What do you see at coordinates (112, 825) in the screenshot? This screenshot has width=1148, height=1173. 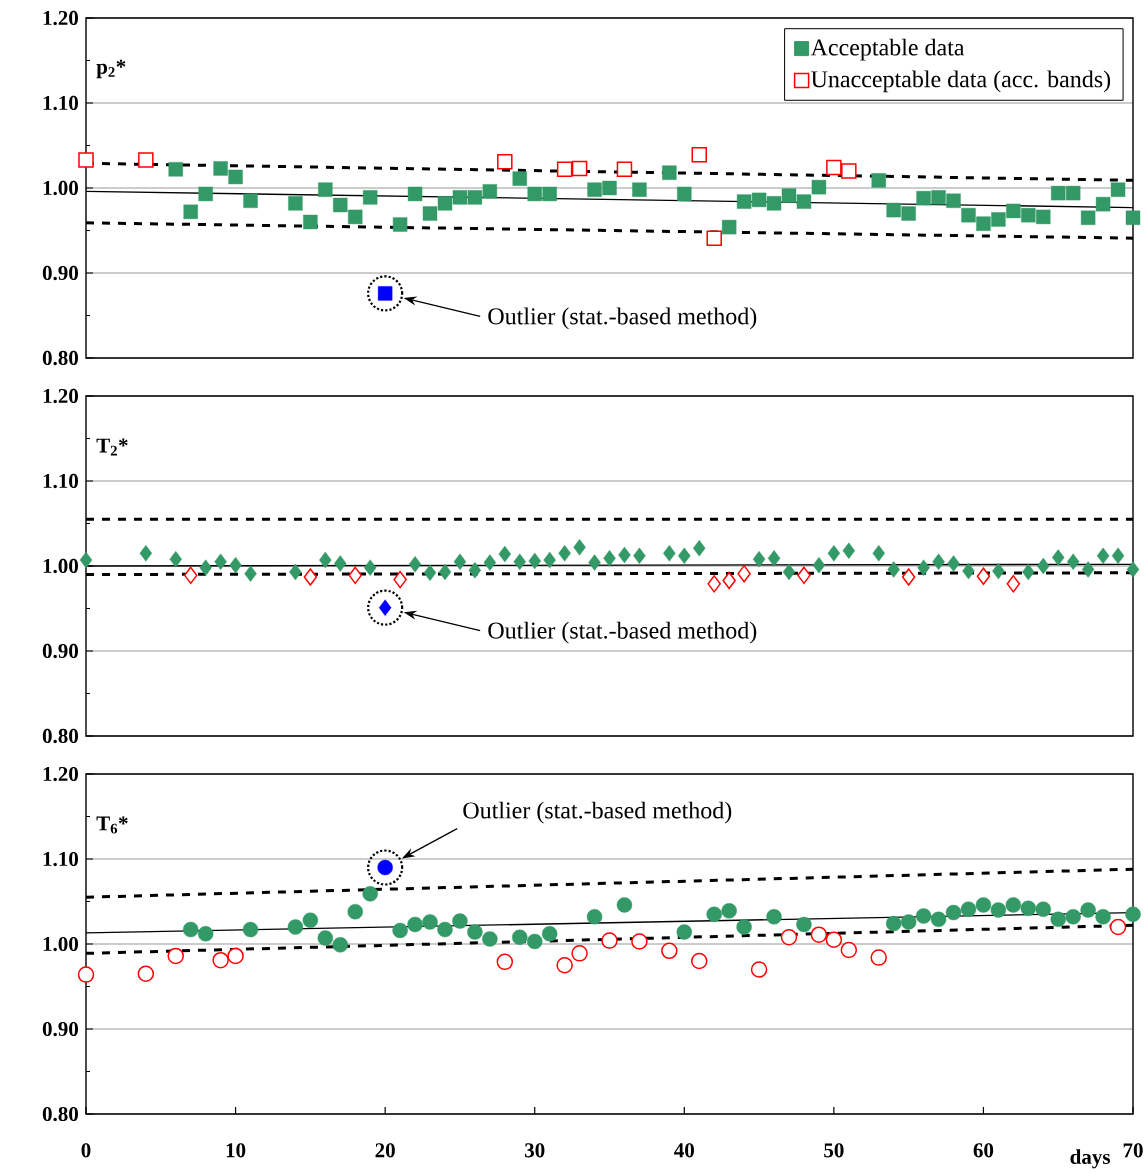 I see `y-axis-title: T$_{6}$*` at bounding box center [112, 825].